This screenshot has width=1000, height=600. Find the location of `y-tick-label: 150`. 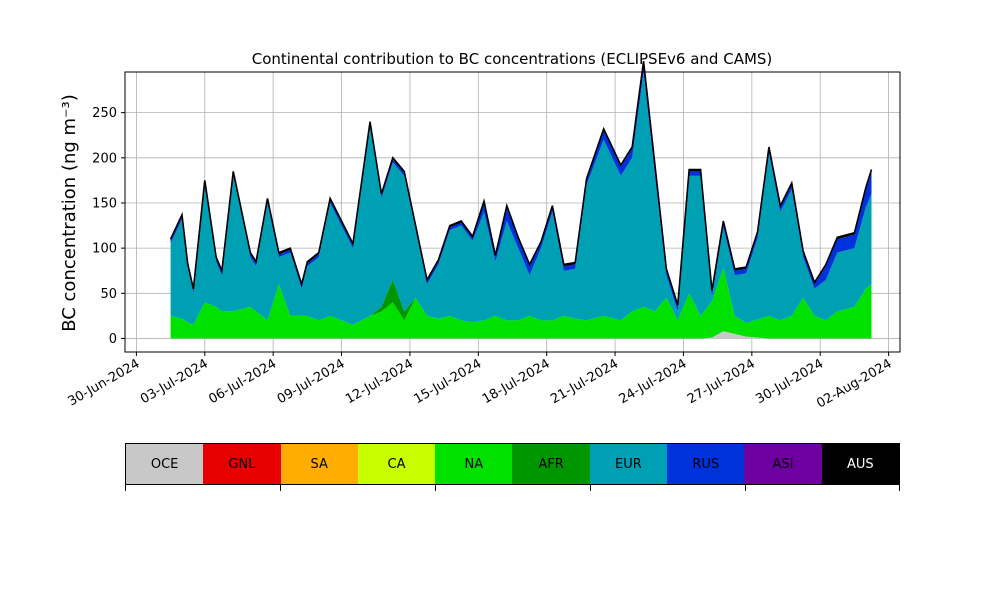

y-tick-label: 150 is located at coordinates (104, 203).